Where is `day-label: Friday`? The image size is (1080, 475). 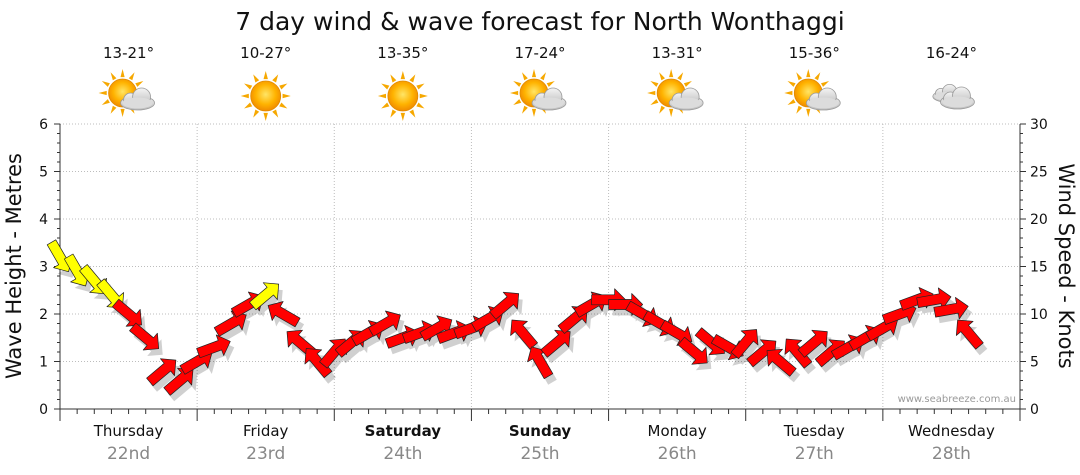
day-label: Friday is located at coordinates (266, 431).